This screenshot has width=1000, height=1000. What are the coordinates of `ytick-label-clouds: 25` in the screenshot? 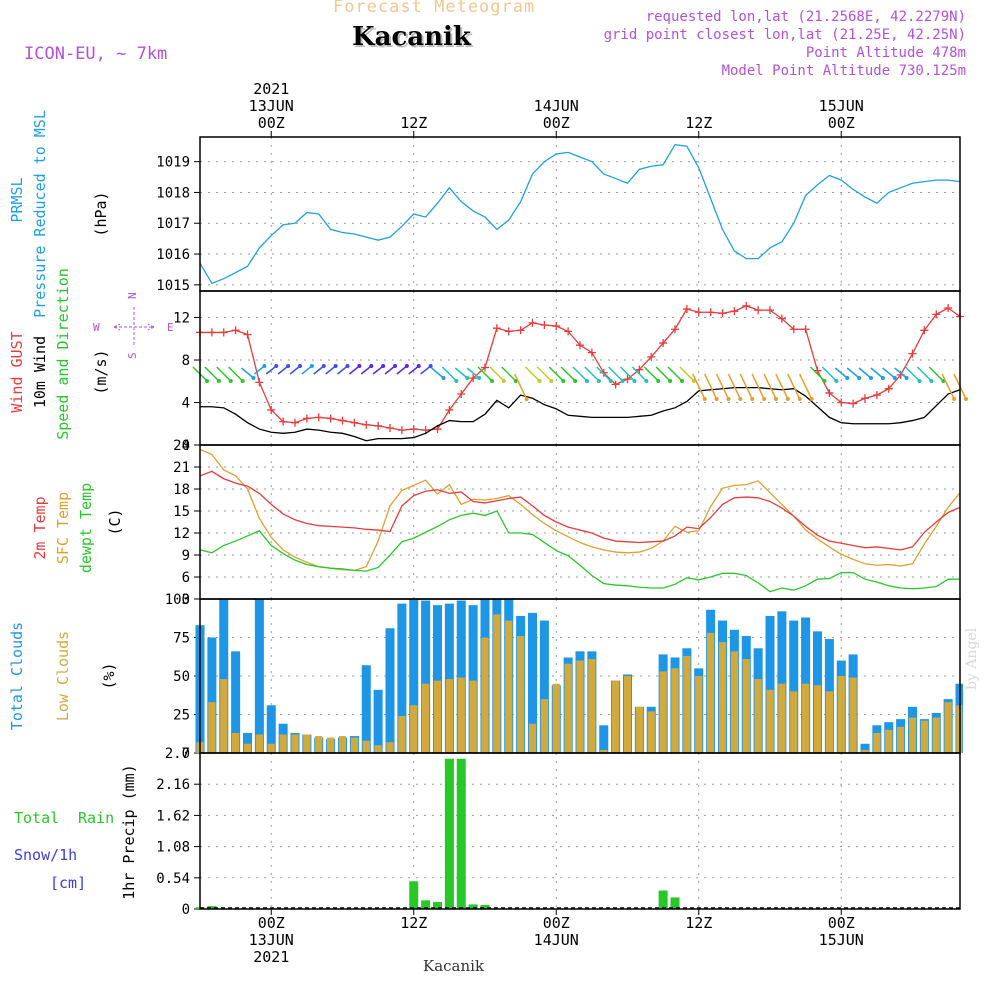 It's located at (181, 716).